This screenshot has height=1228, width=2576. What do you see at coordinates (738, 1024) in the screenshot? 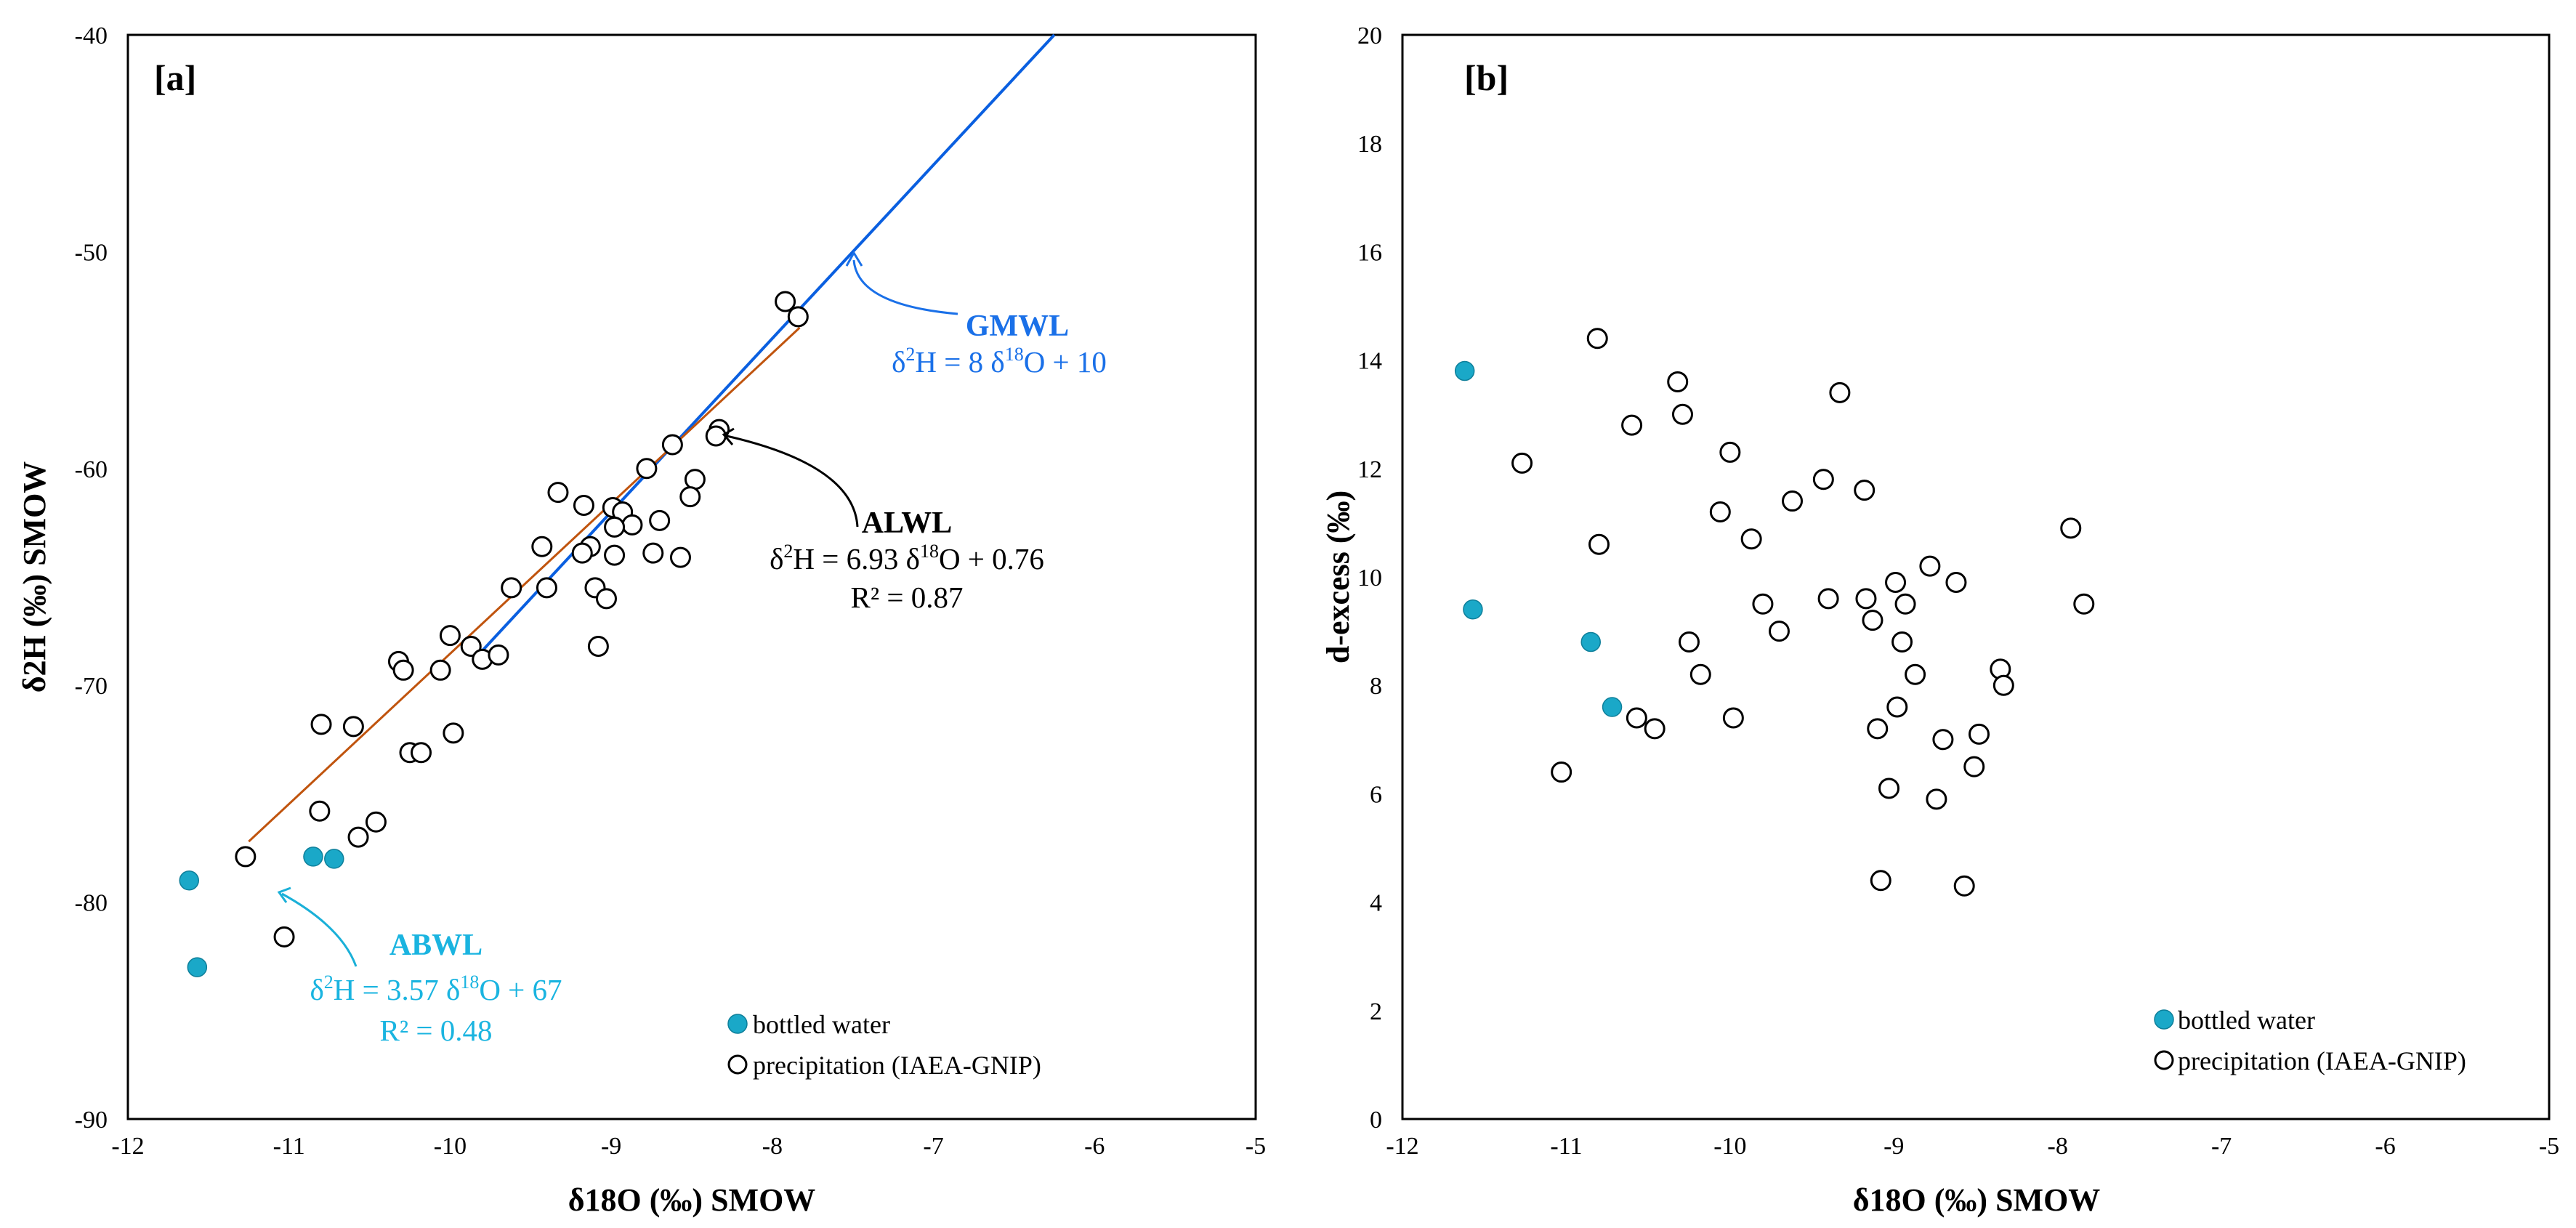
I see `a-legend-bottled-marker` at bounding box center [738, 1024].